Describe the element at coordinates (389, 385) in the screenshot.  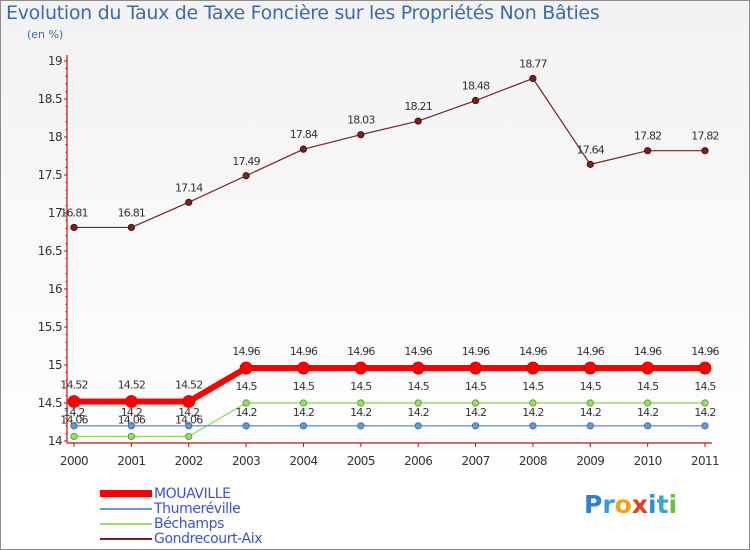
I see `series-line-mouaville` at that location.